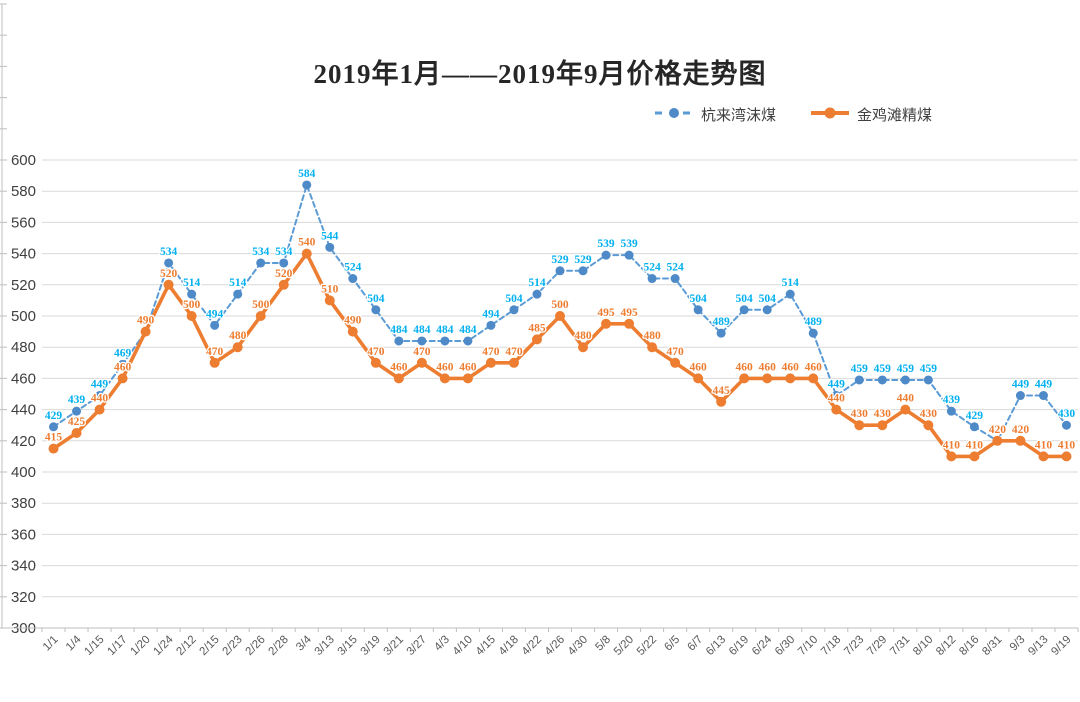  Describe the element at coordinates (209, 646) in the screenshot. I see `x-tick-label: 2/15` at that location.